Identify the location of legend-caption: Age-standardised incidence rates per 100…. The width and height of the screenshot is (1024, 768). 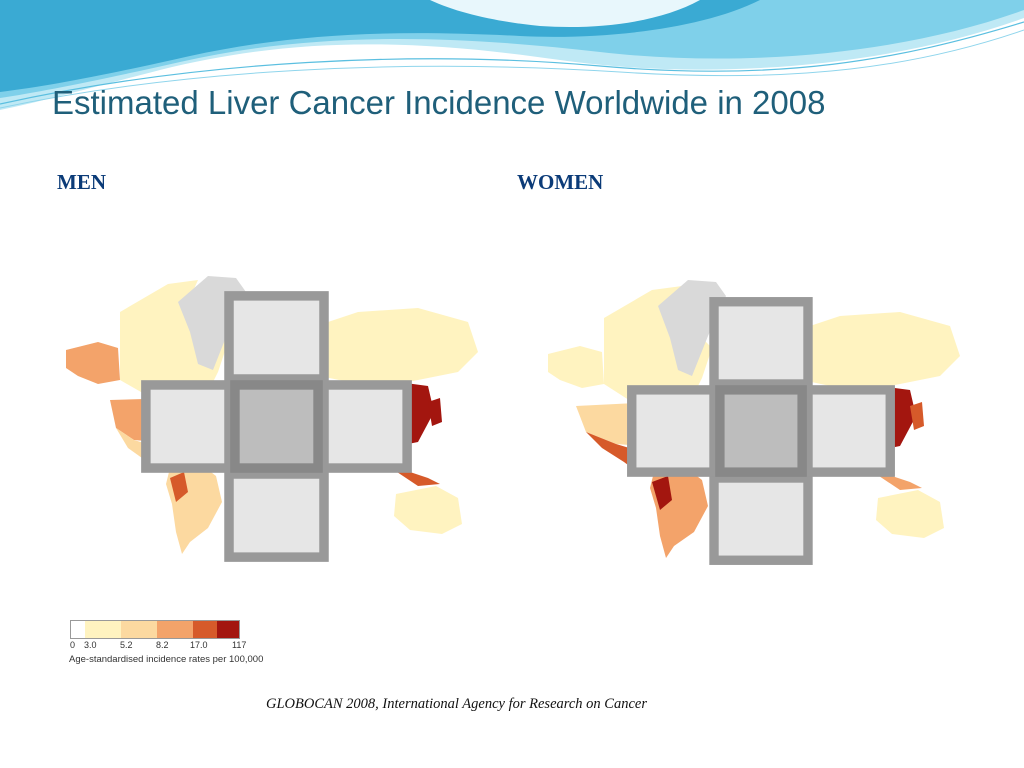
(166, 659).